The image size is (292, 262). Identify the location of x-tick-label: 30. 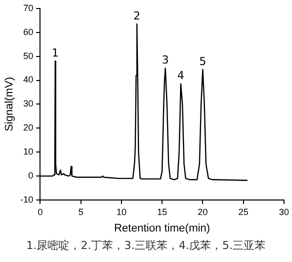
(283, 211).